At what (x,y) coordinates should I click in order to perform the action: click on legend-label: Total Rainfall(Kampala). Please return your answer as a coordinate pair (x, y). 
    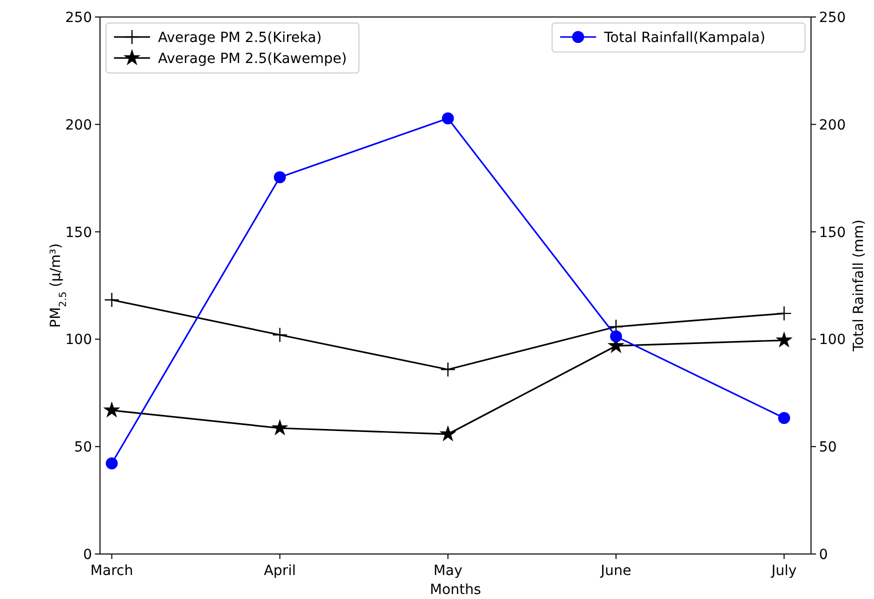
    Looking at the image, I should click on (684, 38).